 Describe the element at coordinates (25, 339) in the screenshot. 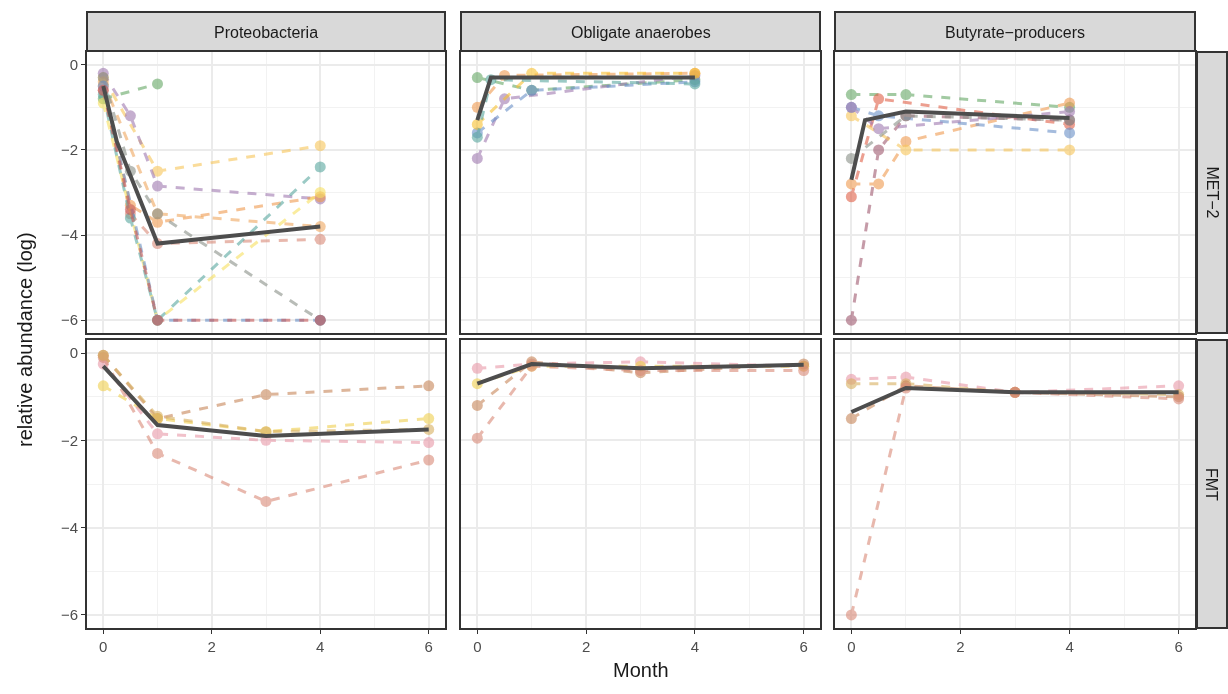

I see `y-axis-title: relative abundance (log)` at that location.